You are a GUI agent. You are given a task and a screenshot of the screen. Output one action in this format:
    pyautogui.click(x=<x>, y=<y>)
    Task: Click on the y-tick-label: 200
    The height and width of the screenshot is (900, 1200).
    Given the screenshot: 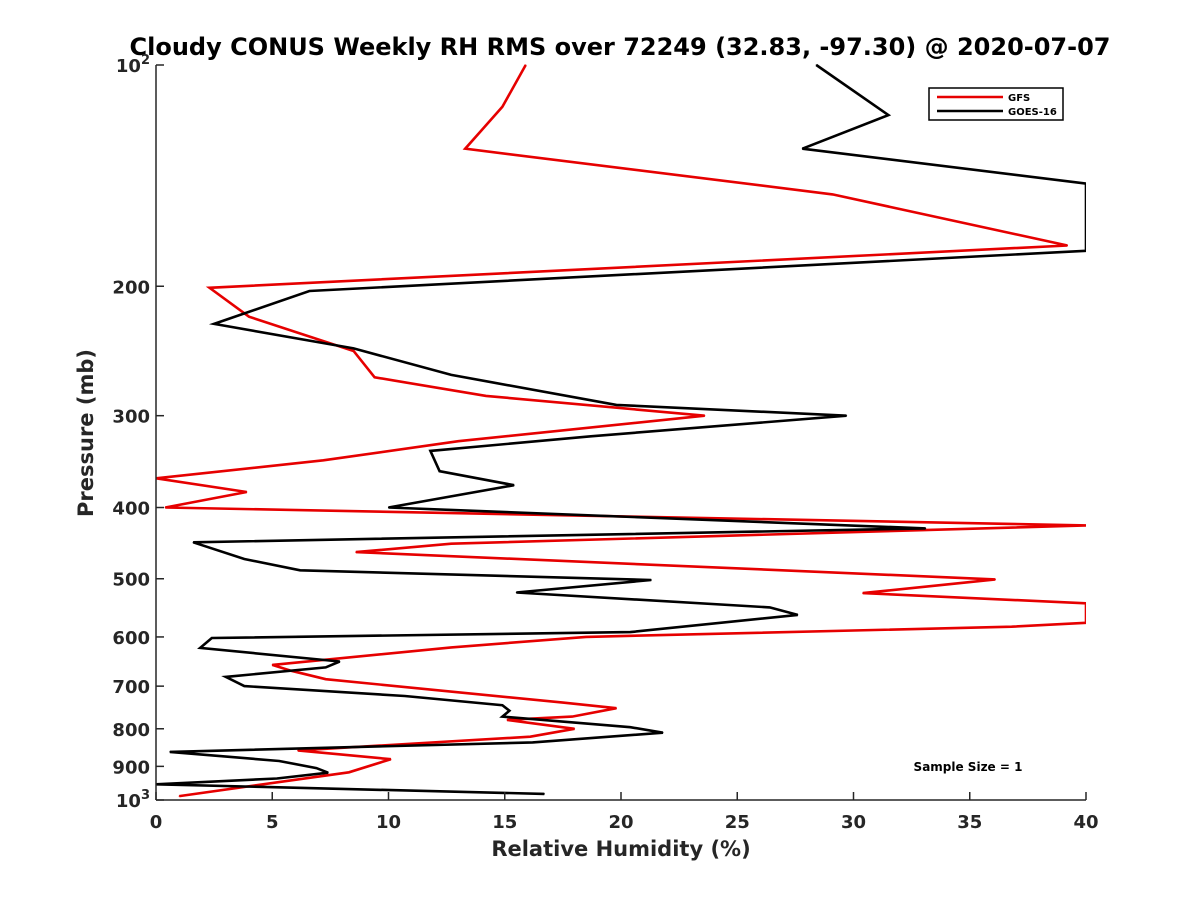 What is the action you would take?
    pyautogui.click(x=131, y=287)
    